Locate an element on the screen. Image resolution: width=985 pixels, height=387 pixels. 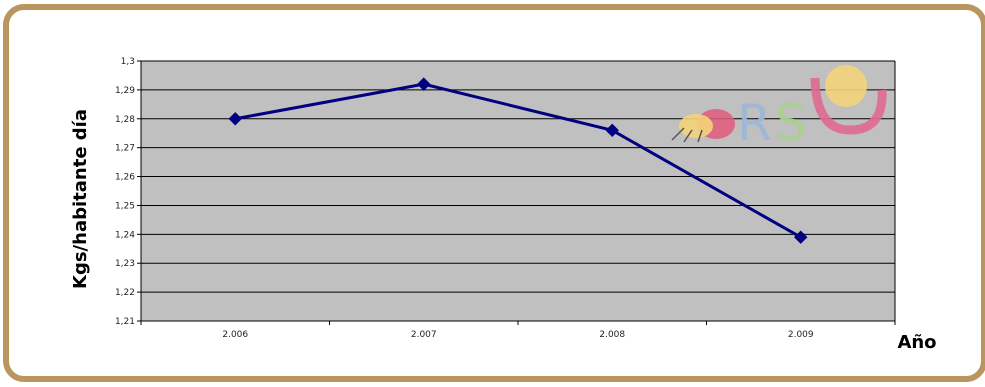
logo-sun is located at coordinates (846, 86).